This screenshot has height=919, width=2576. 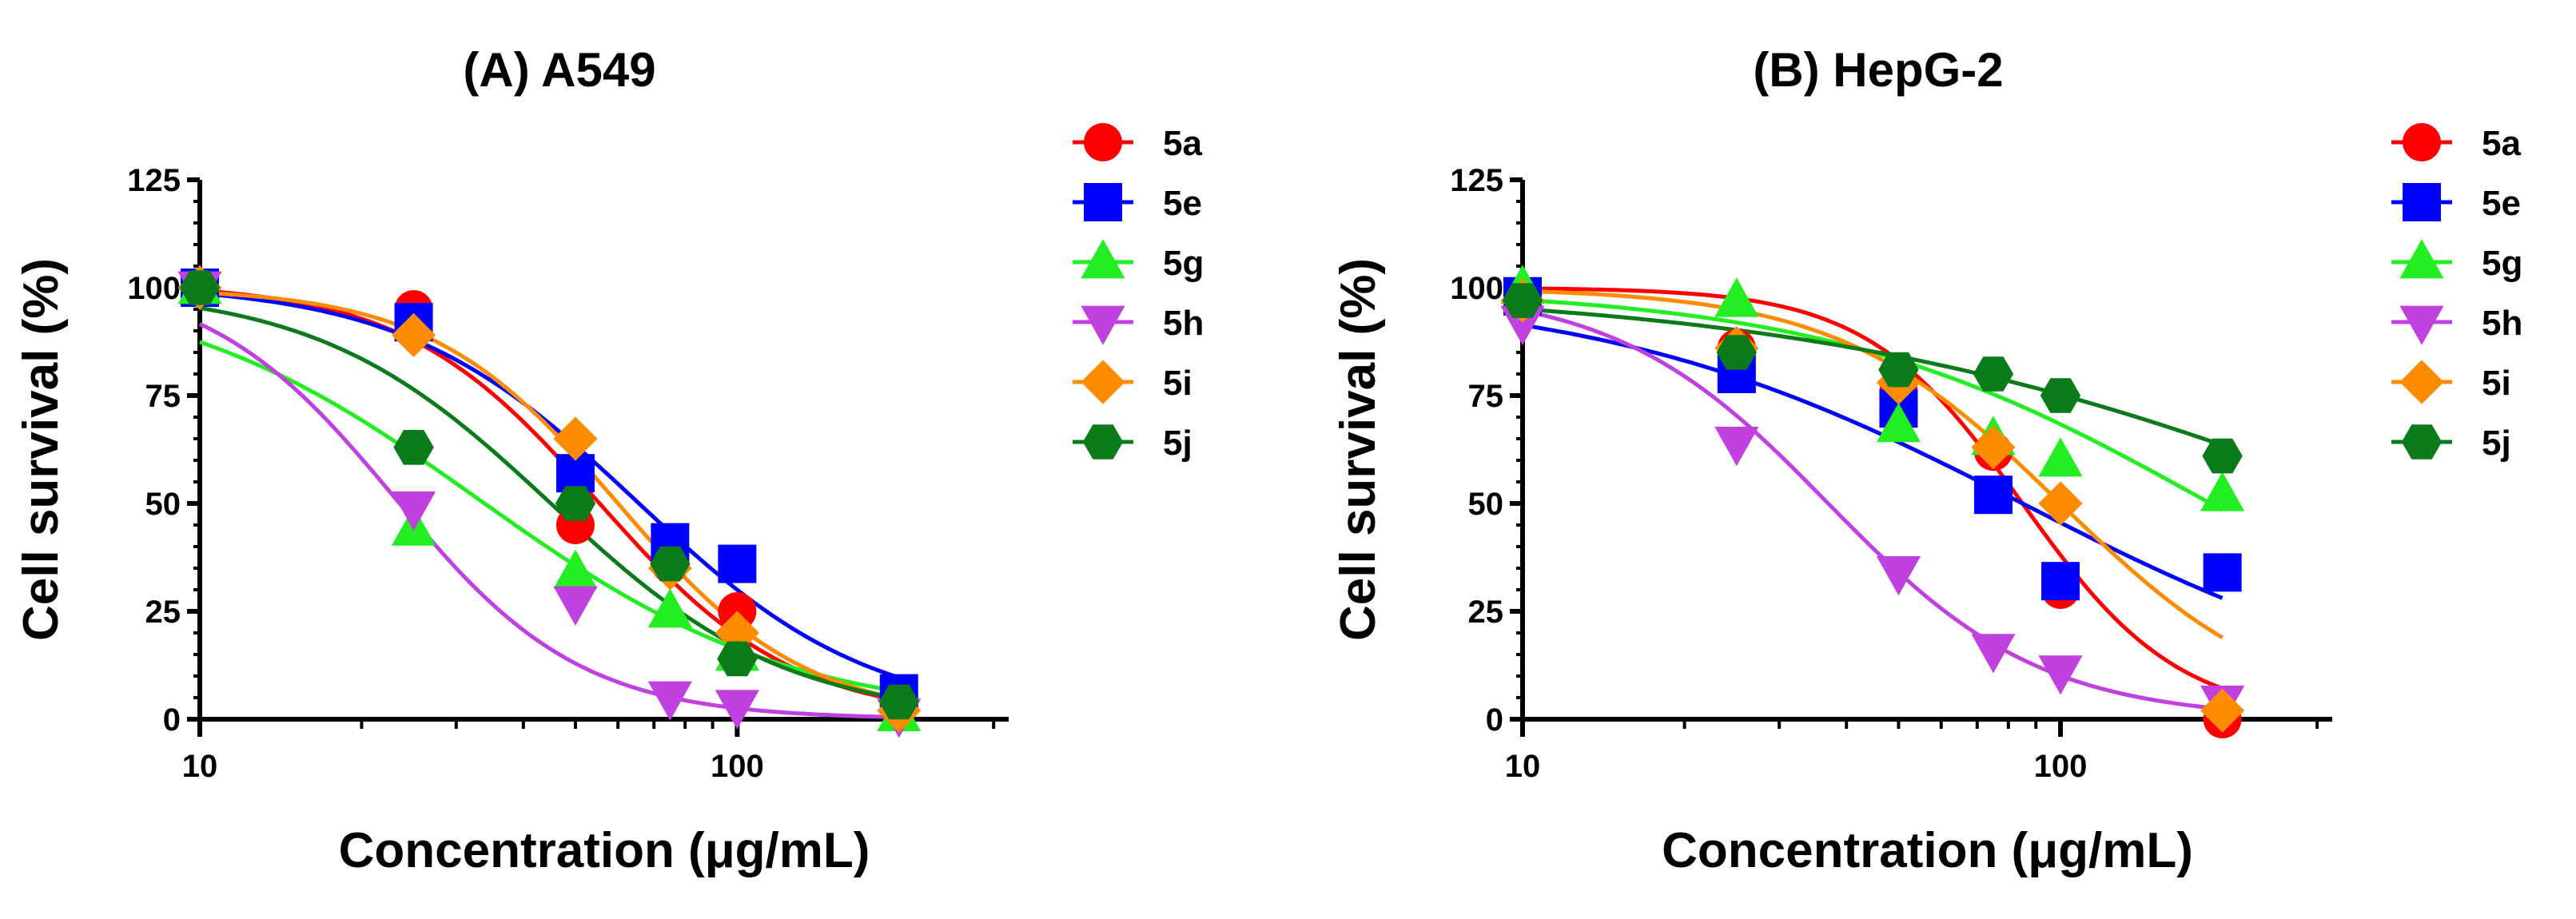 I want to click on chart-title: (B) HepG-2, so click(x=1878, y=70).